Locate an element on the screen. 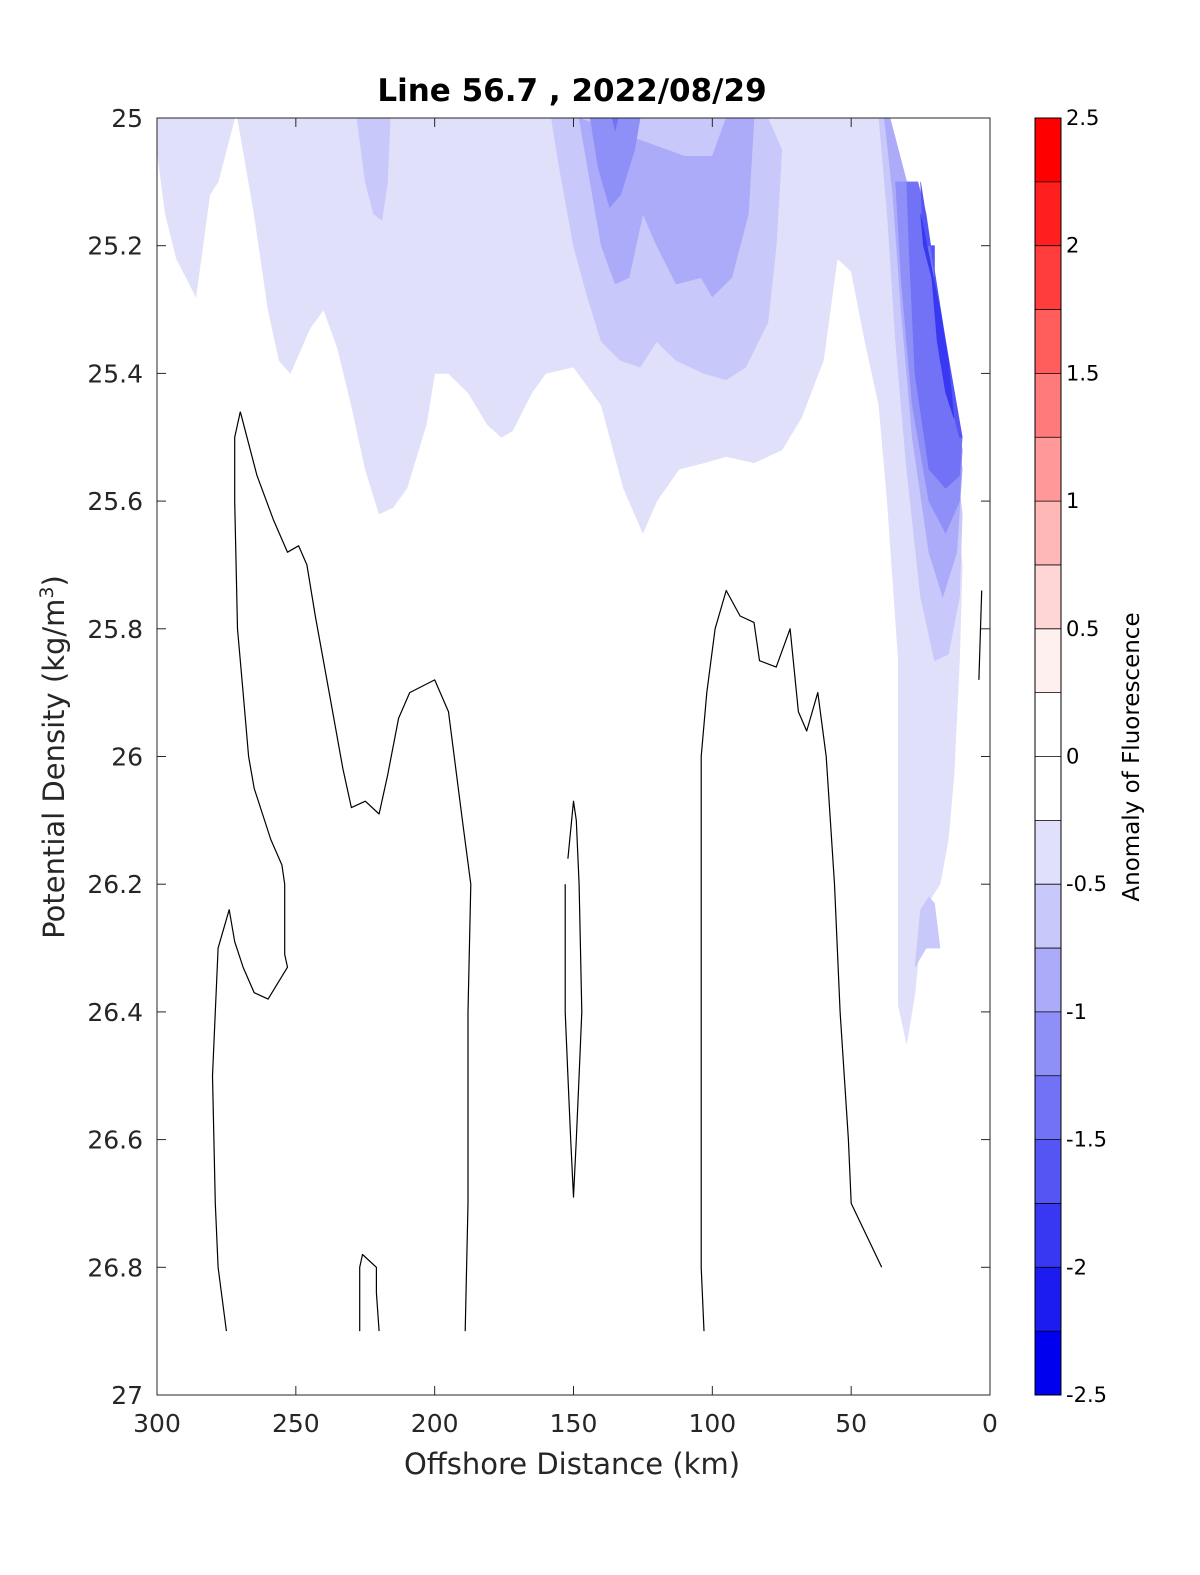  x-tick-label: 100 is located at coordinates (712, 1423).